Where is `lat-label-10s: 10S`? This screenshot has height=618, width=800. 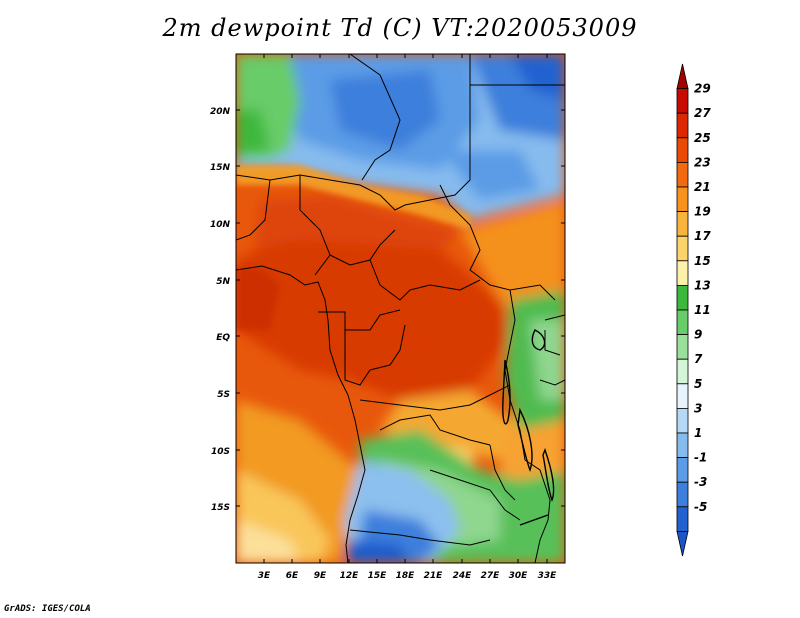
lat-label-10s: 10S is located at coordinates (220, 452).